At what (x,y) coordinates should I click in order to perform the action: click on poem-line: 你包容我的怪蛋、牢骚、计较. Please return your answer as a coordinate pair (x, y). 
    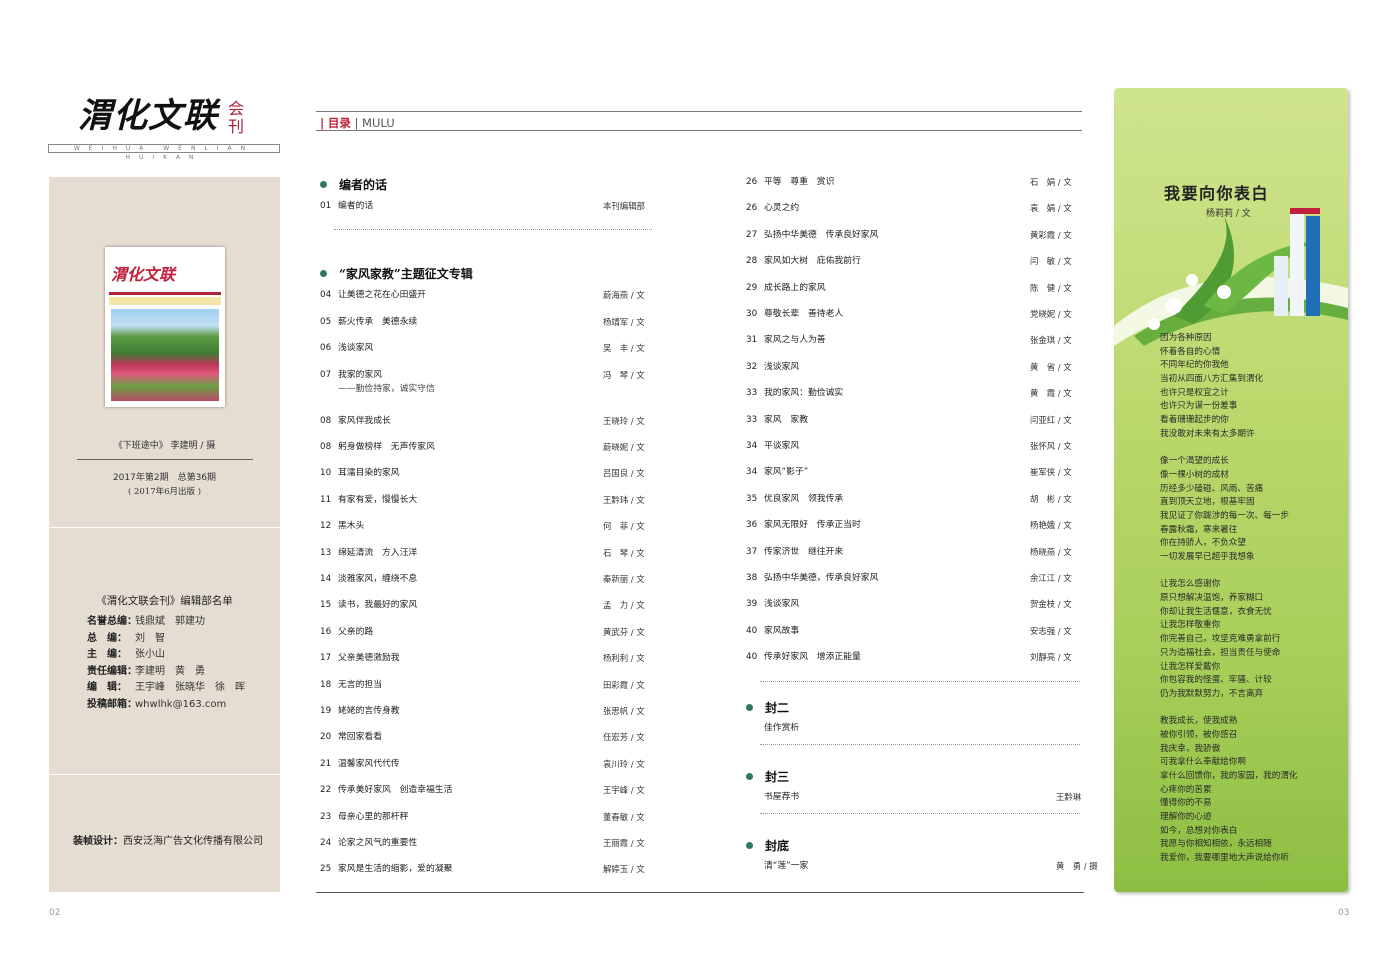
    Looking at the image, I should click on (1216, 680).